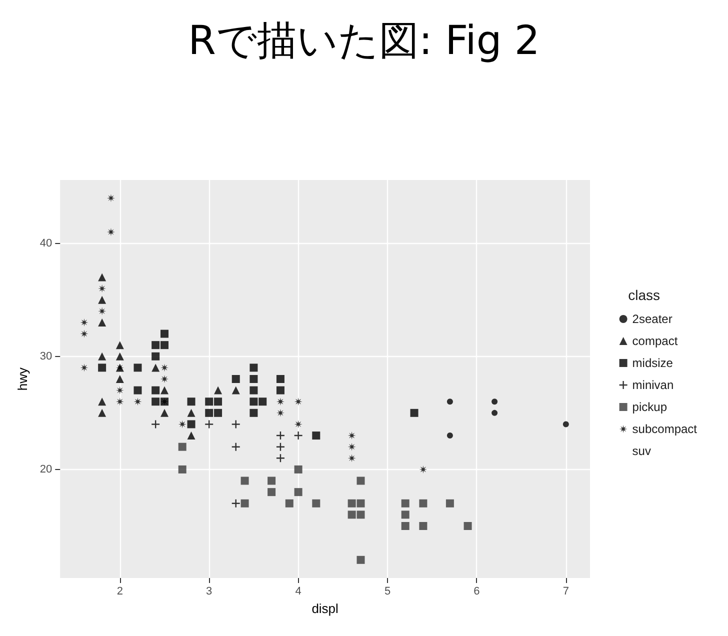  What do you see at coordinates (46, 469) in the screenshot?
I see `y-tick-label: 20` at bounding box center [46, 469].